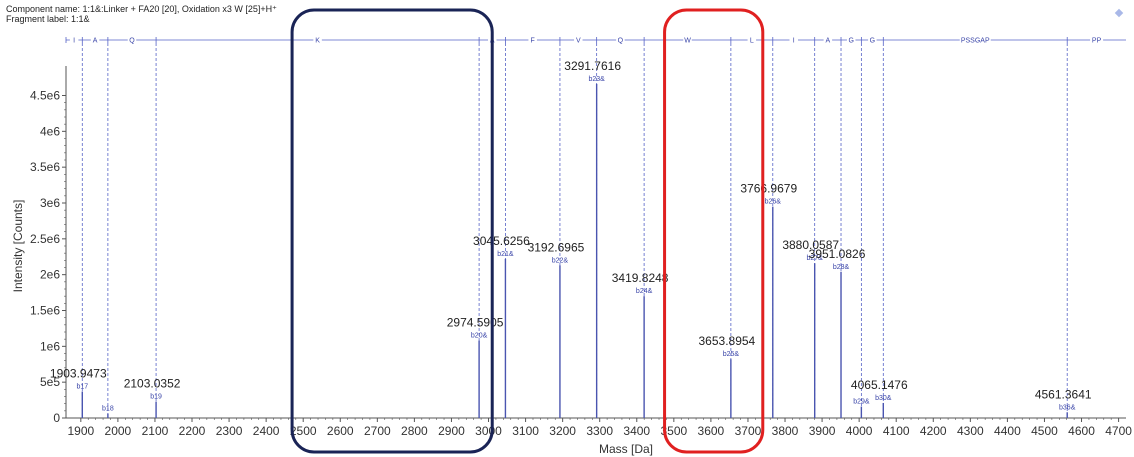 The height and width of the screenshot is (457, 1134). What do you see at coordinates (505, 254) in the screenshot?
I see `peak-ion-label: b21&` at bounding box center [505, 254].